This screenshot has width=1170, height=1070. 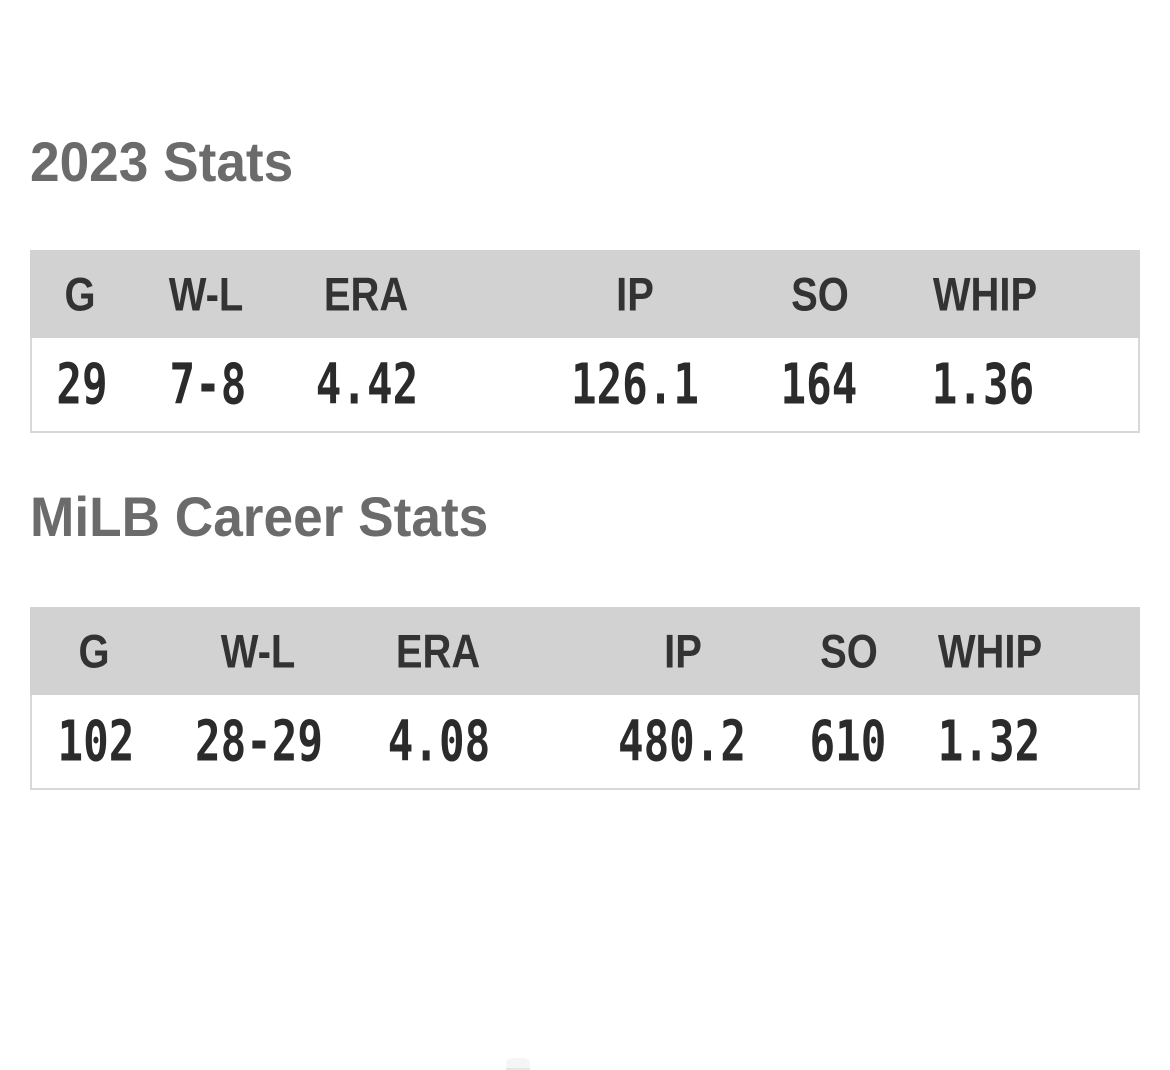 I want to click on value-cell-era: 4.08, so click(x=439, y=741).